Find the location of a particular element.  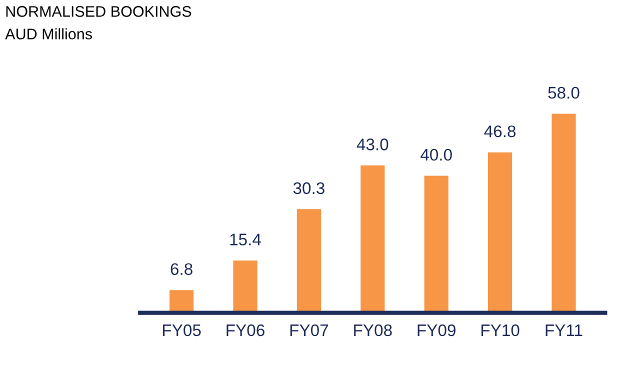

x-tick-label: FY07 is located at coordinates (309, 330).